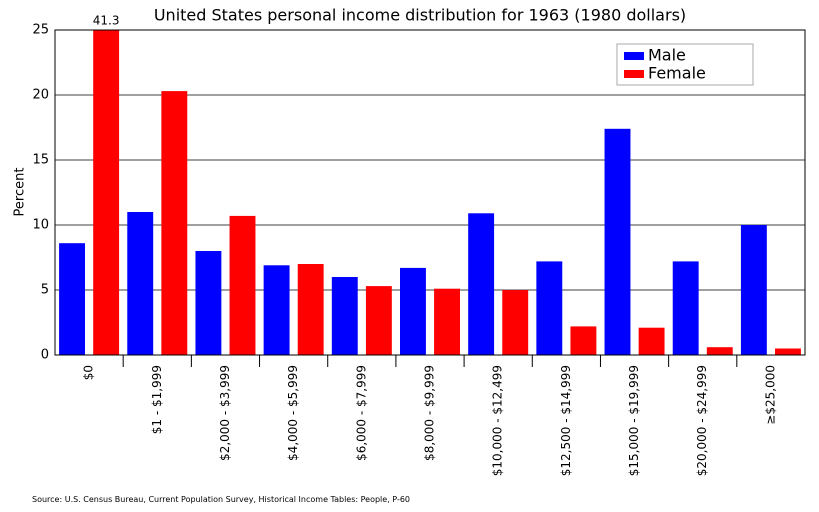 The image size is (819, 512). What do you see at coordinates (702, 420) in the screenshot?
I see `x-tick-label: $20,000 - $24,999` at bounding box center [702, 420].